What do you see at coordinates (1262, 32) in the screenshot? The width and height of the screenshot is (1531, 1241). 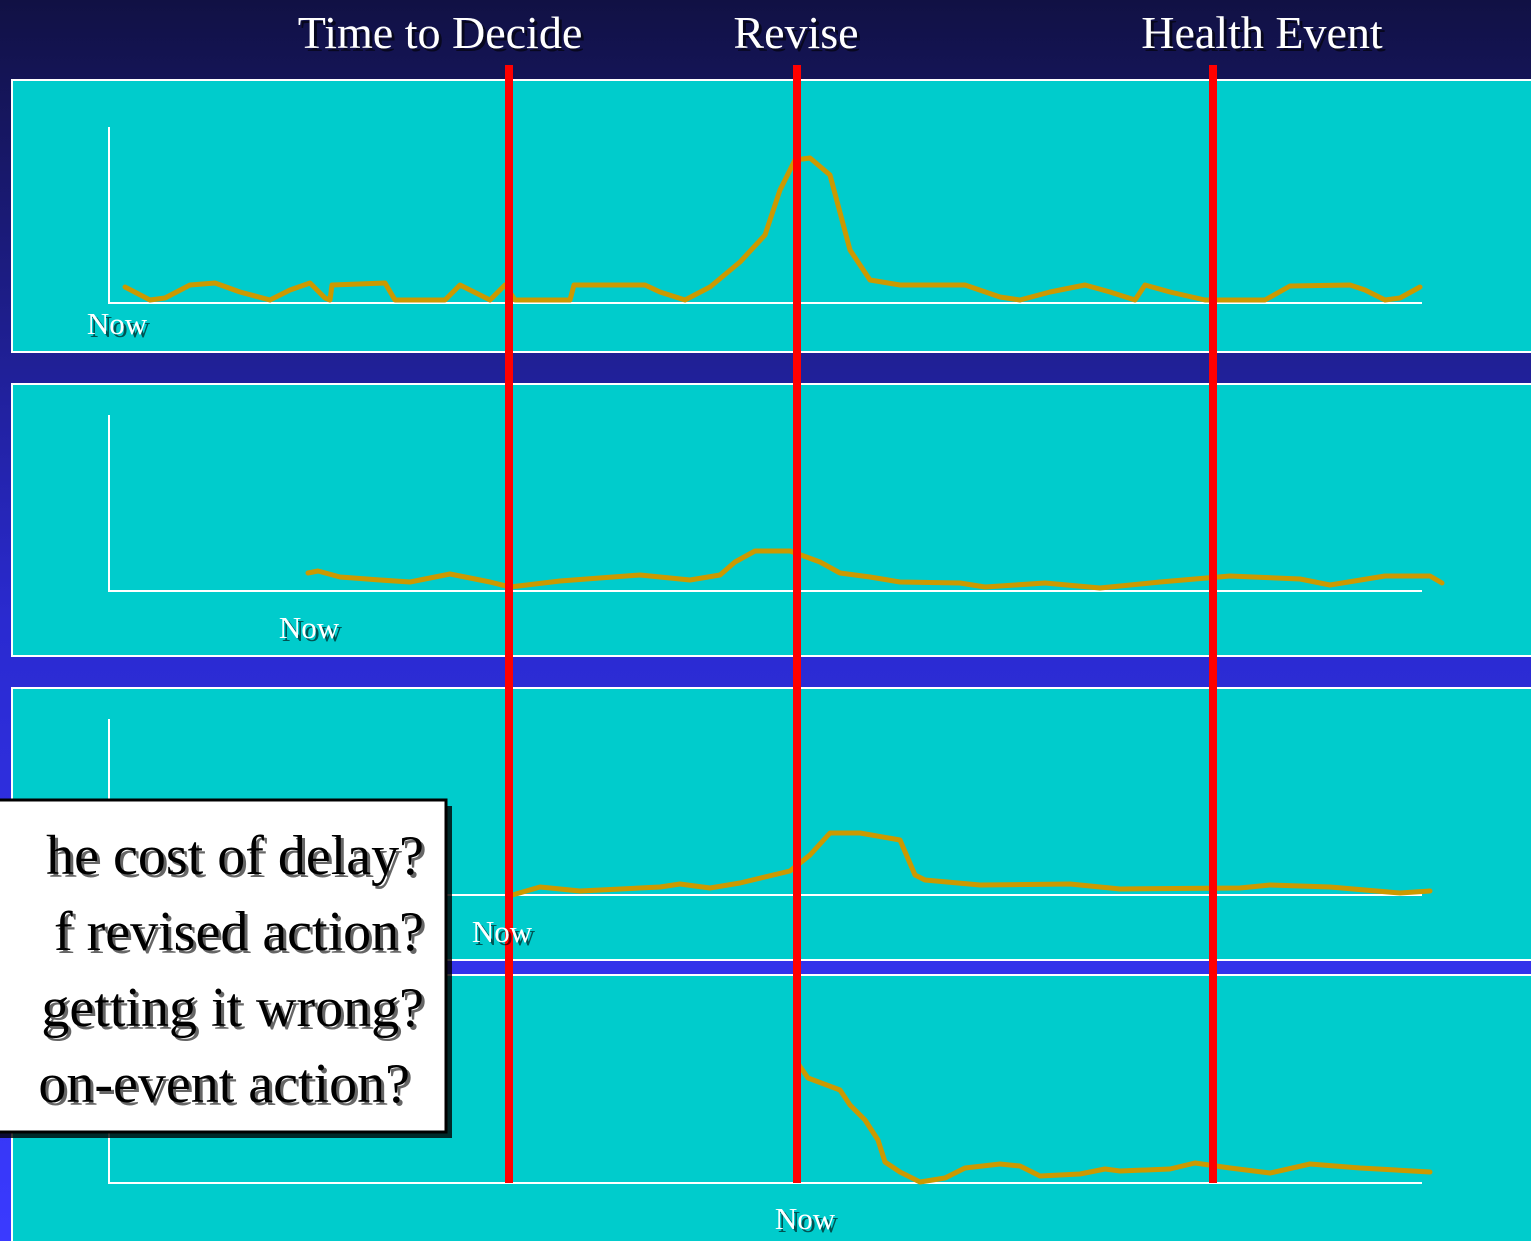 I see `header-label: Health Event` at bounding box center [1262, 32].